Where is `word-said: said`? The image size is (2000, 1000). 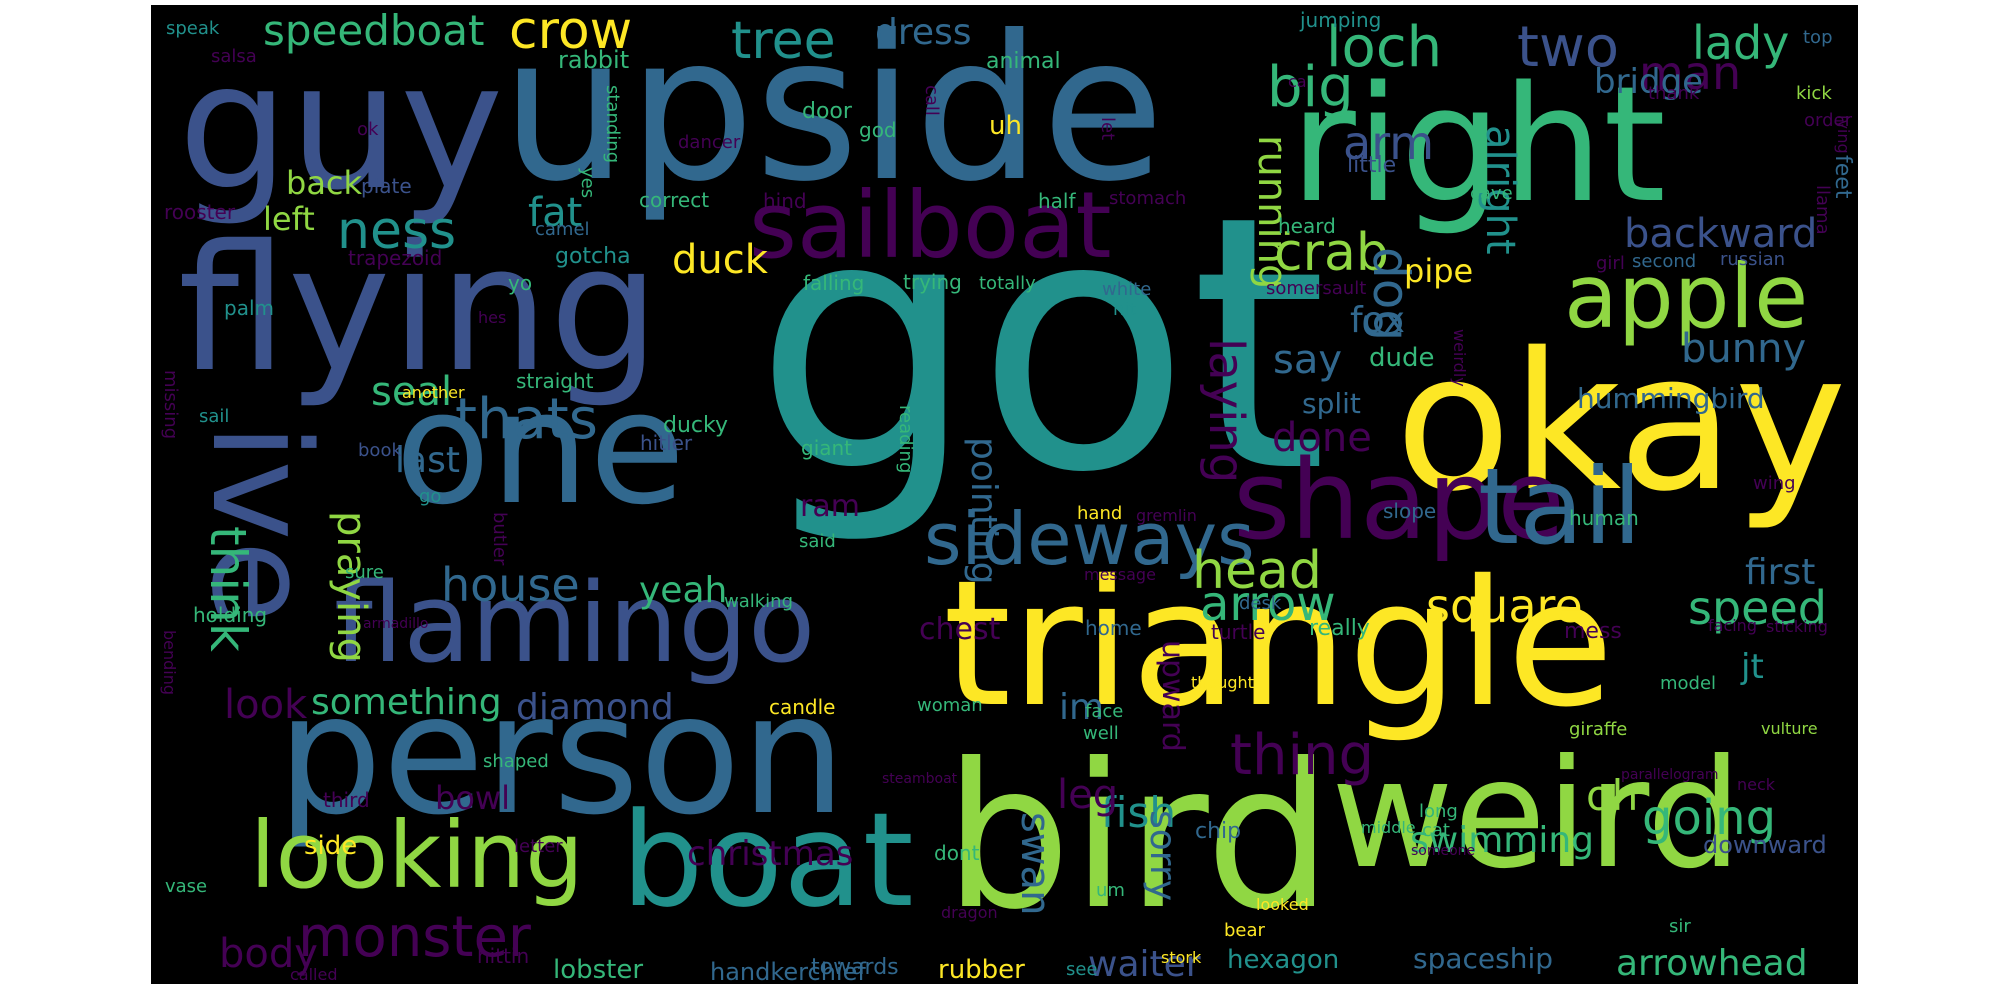 word-said: said is located at coordinates (817, 541).